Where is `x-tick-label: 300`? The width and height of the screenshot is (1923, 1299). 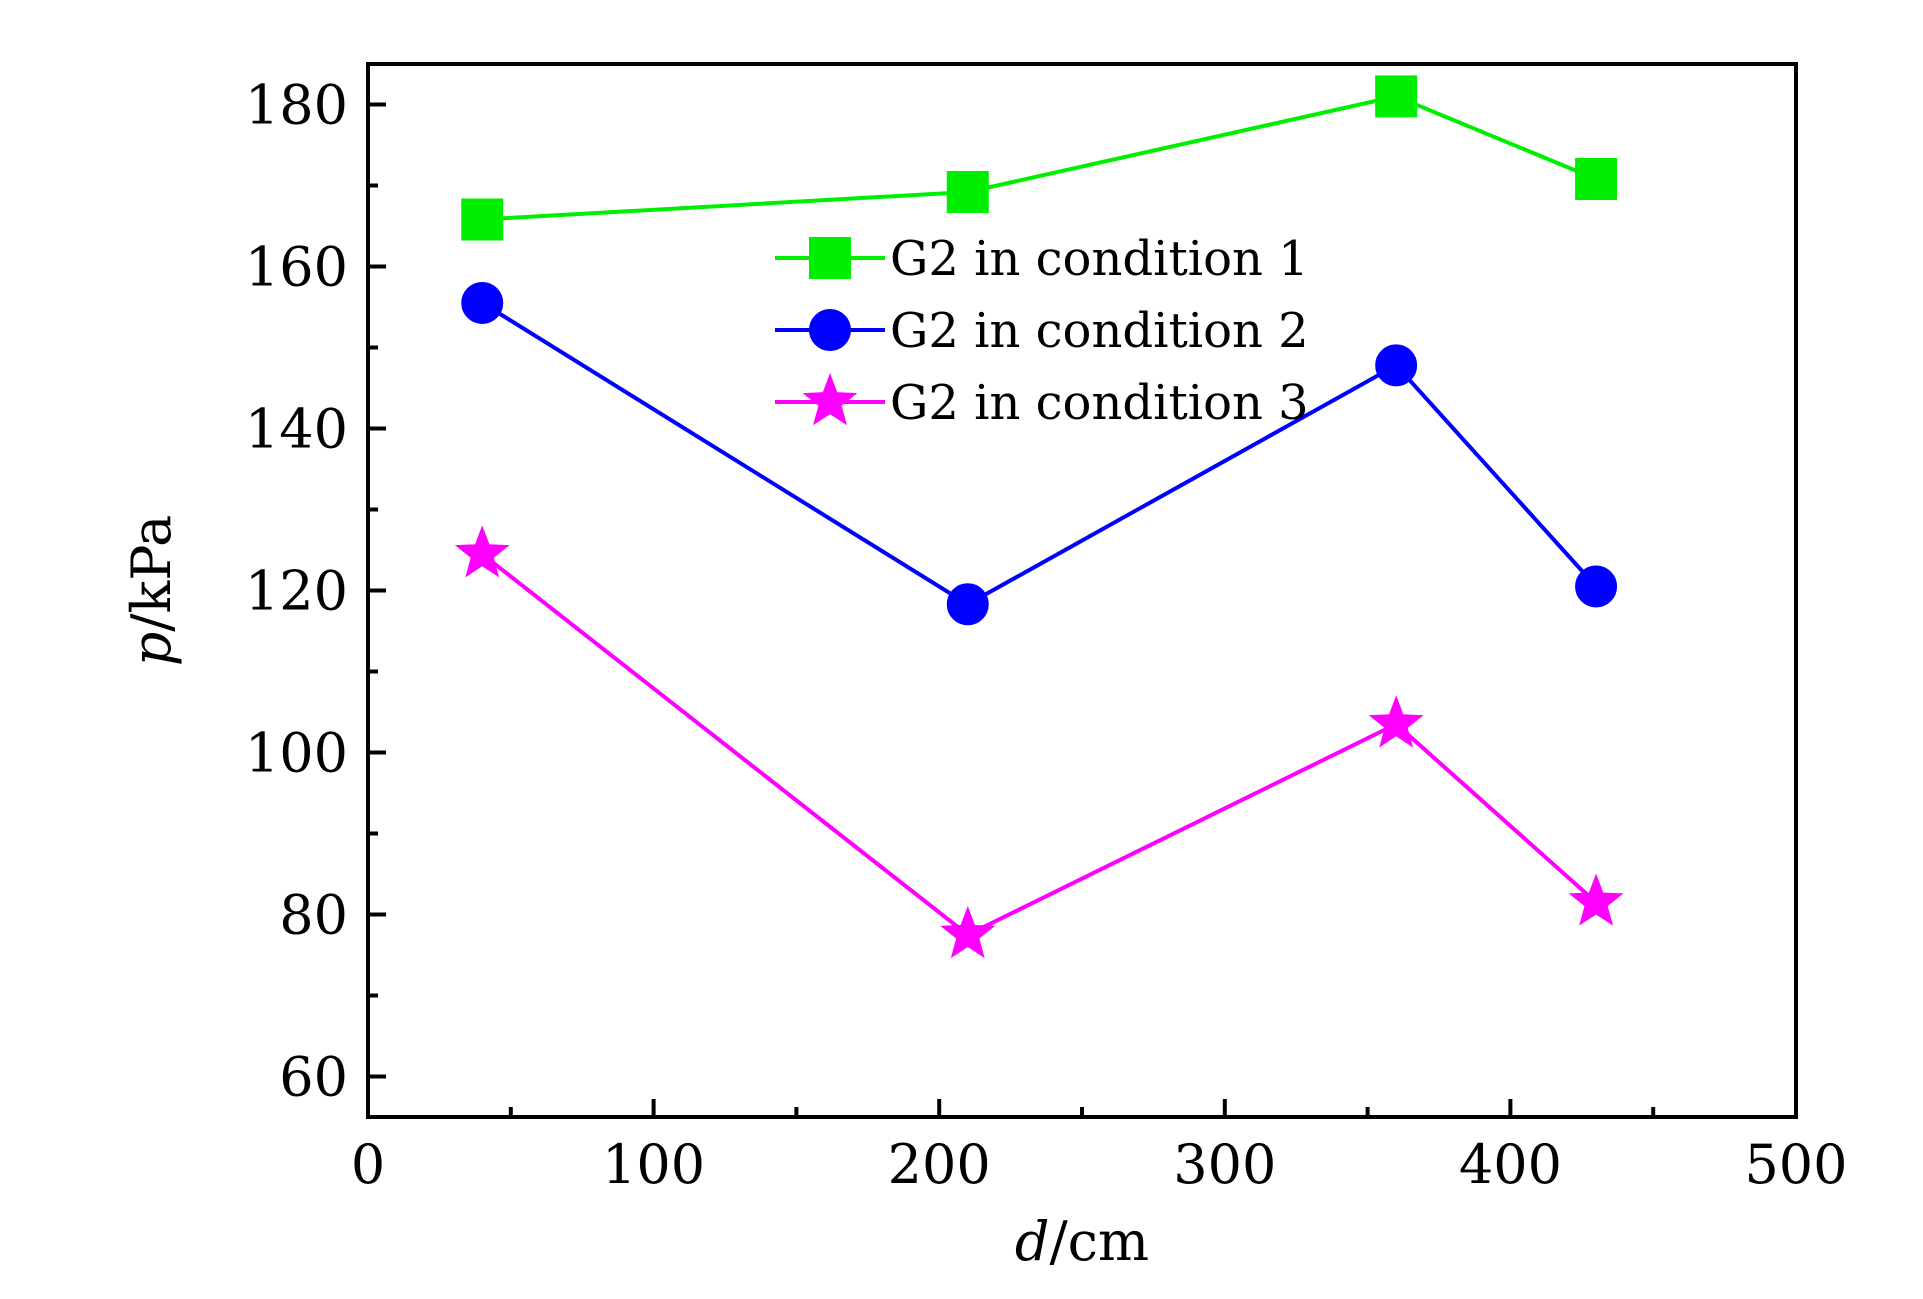 x-tick-label: 300 is located at coordinates (1224, 1164).